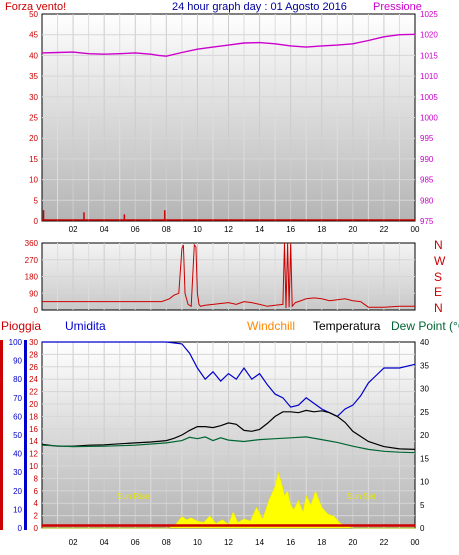  What do you see at coordinates (33, 293) in the screenshot?
I see `direction-y-tick-label: 90` at bounding box center [33, 293].